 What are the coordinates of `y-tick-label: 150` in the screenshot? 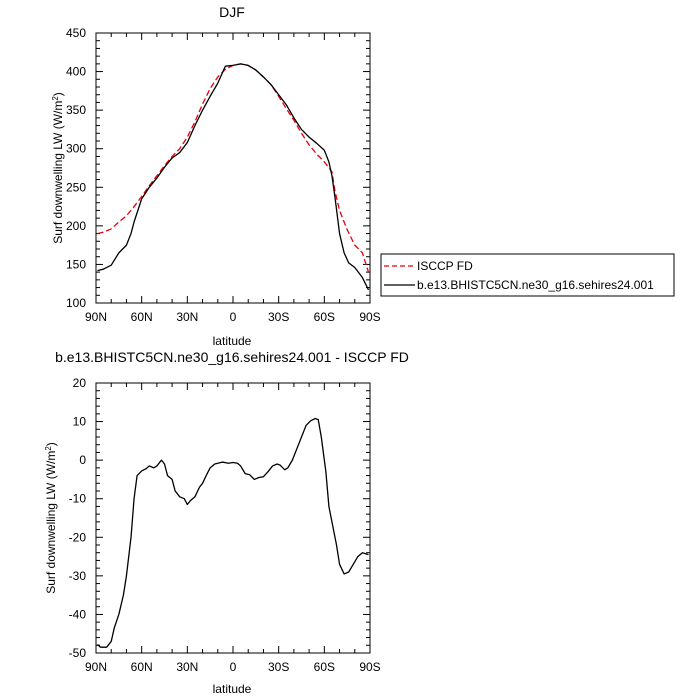 It's located at (76, 264).